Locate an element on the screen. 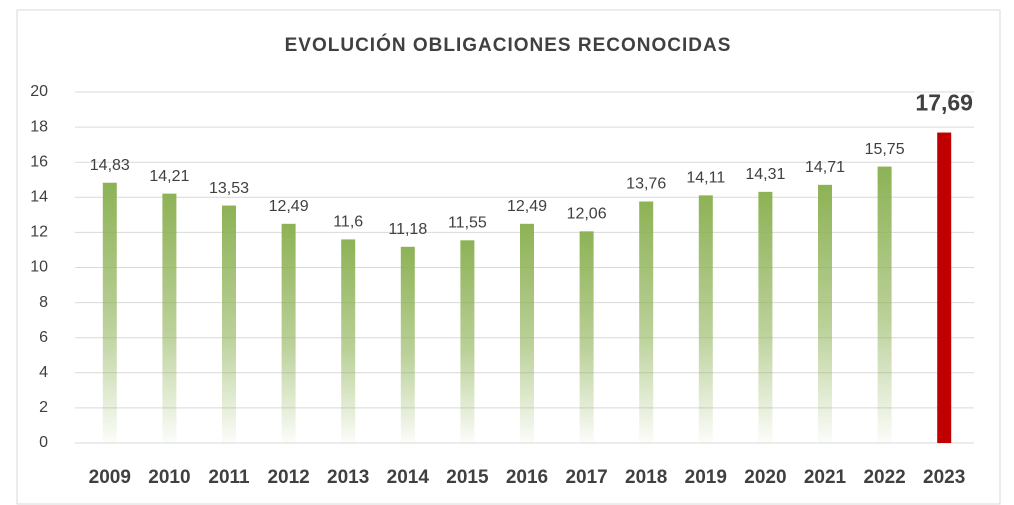  x-tick-label: 2020 is located at coordinates (765, 477).